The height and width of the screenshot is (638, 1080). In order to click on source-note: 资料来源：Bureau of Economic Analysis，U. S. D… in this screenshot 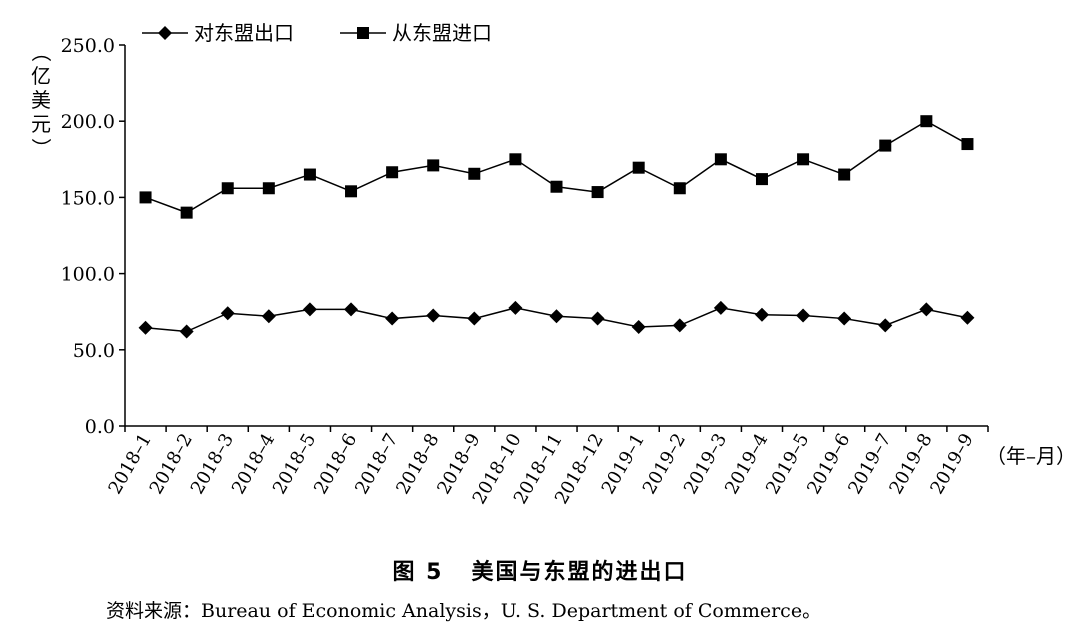, I will do `click(464, 611)`.